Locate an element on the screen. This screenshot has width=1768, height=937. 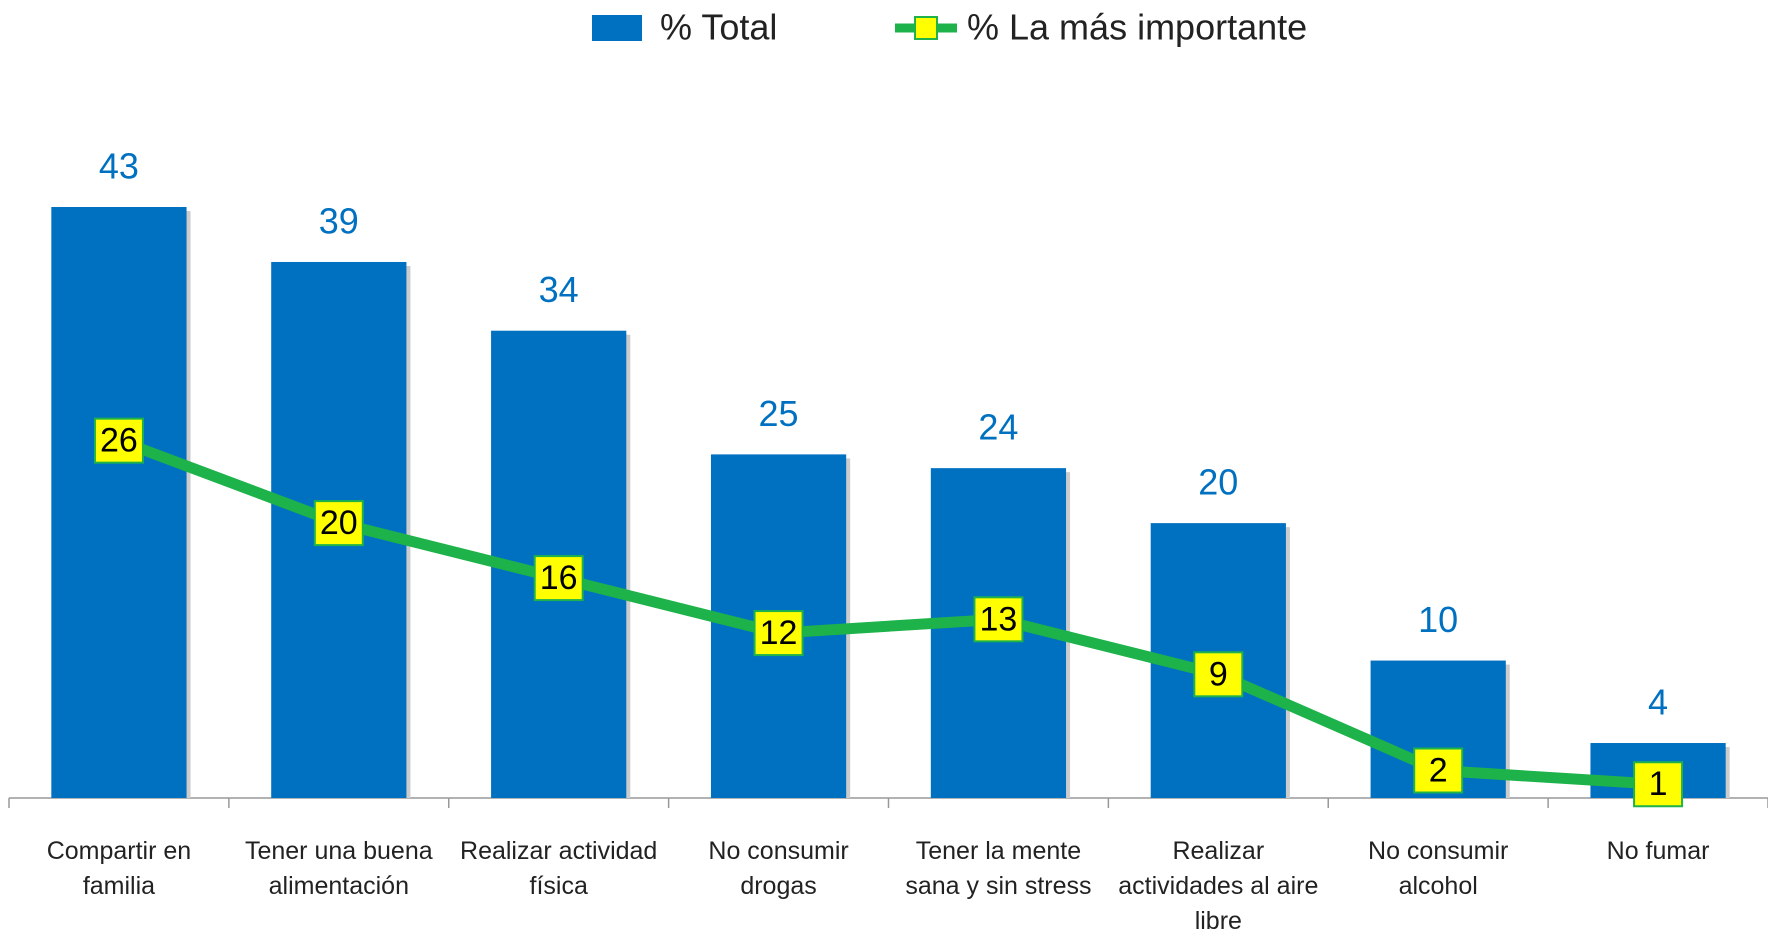
x-tick-label: No consumir drogas is located at coordinates (778, 868).